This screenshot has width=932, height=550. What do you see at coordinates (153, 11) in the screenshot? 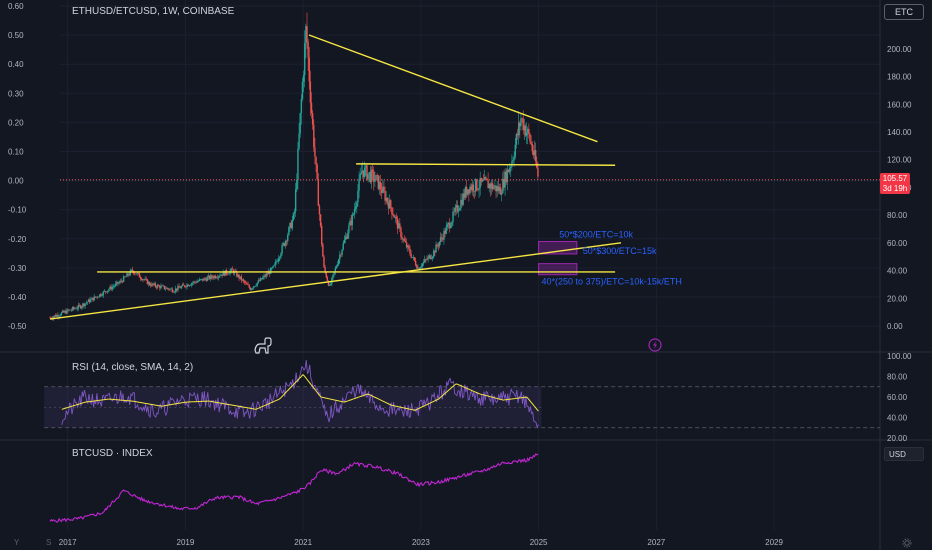
I see `symbol-title: ETHUSD/ETCUSD, 1W, COINBASE` at bounding box center [153, 11].